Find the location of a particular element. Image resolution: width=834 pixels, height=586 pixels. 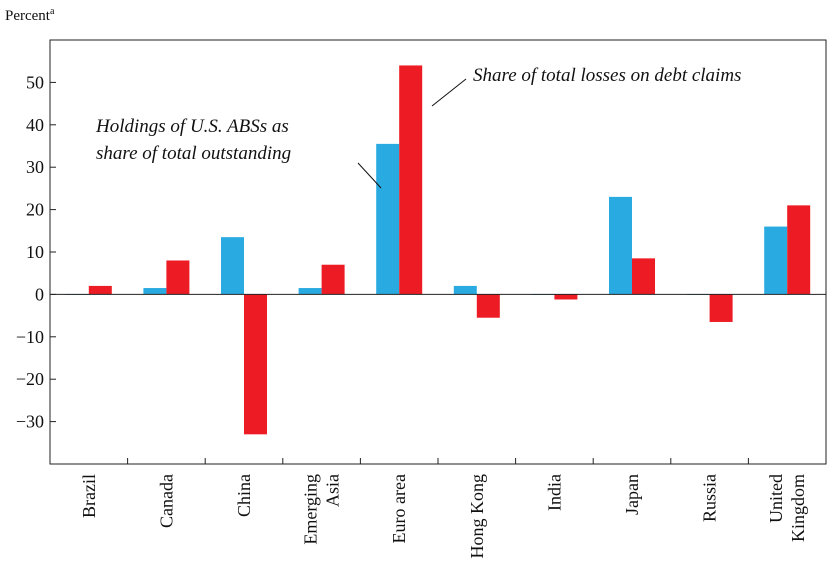

annotation-holdings: share of total outstanding is located at coordinates (193, 153).